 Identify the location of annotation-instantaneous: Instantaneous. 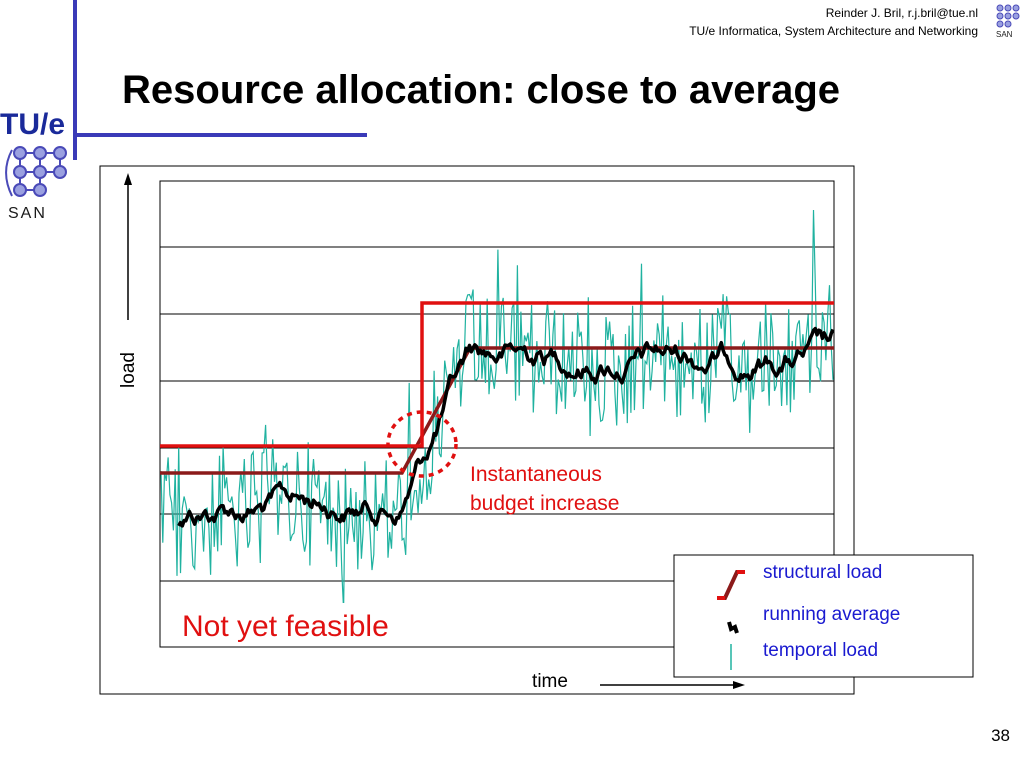
(536, 474).